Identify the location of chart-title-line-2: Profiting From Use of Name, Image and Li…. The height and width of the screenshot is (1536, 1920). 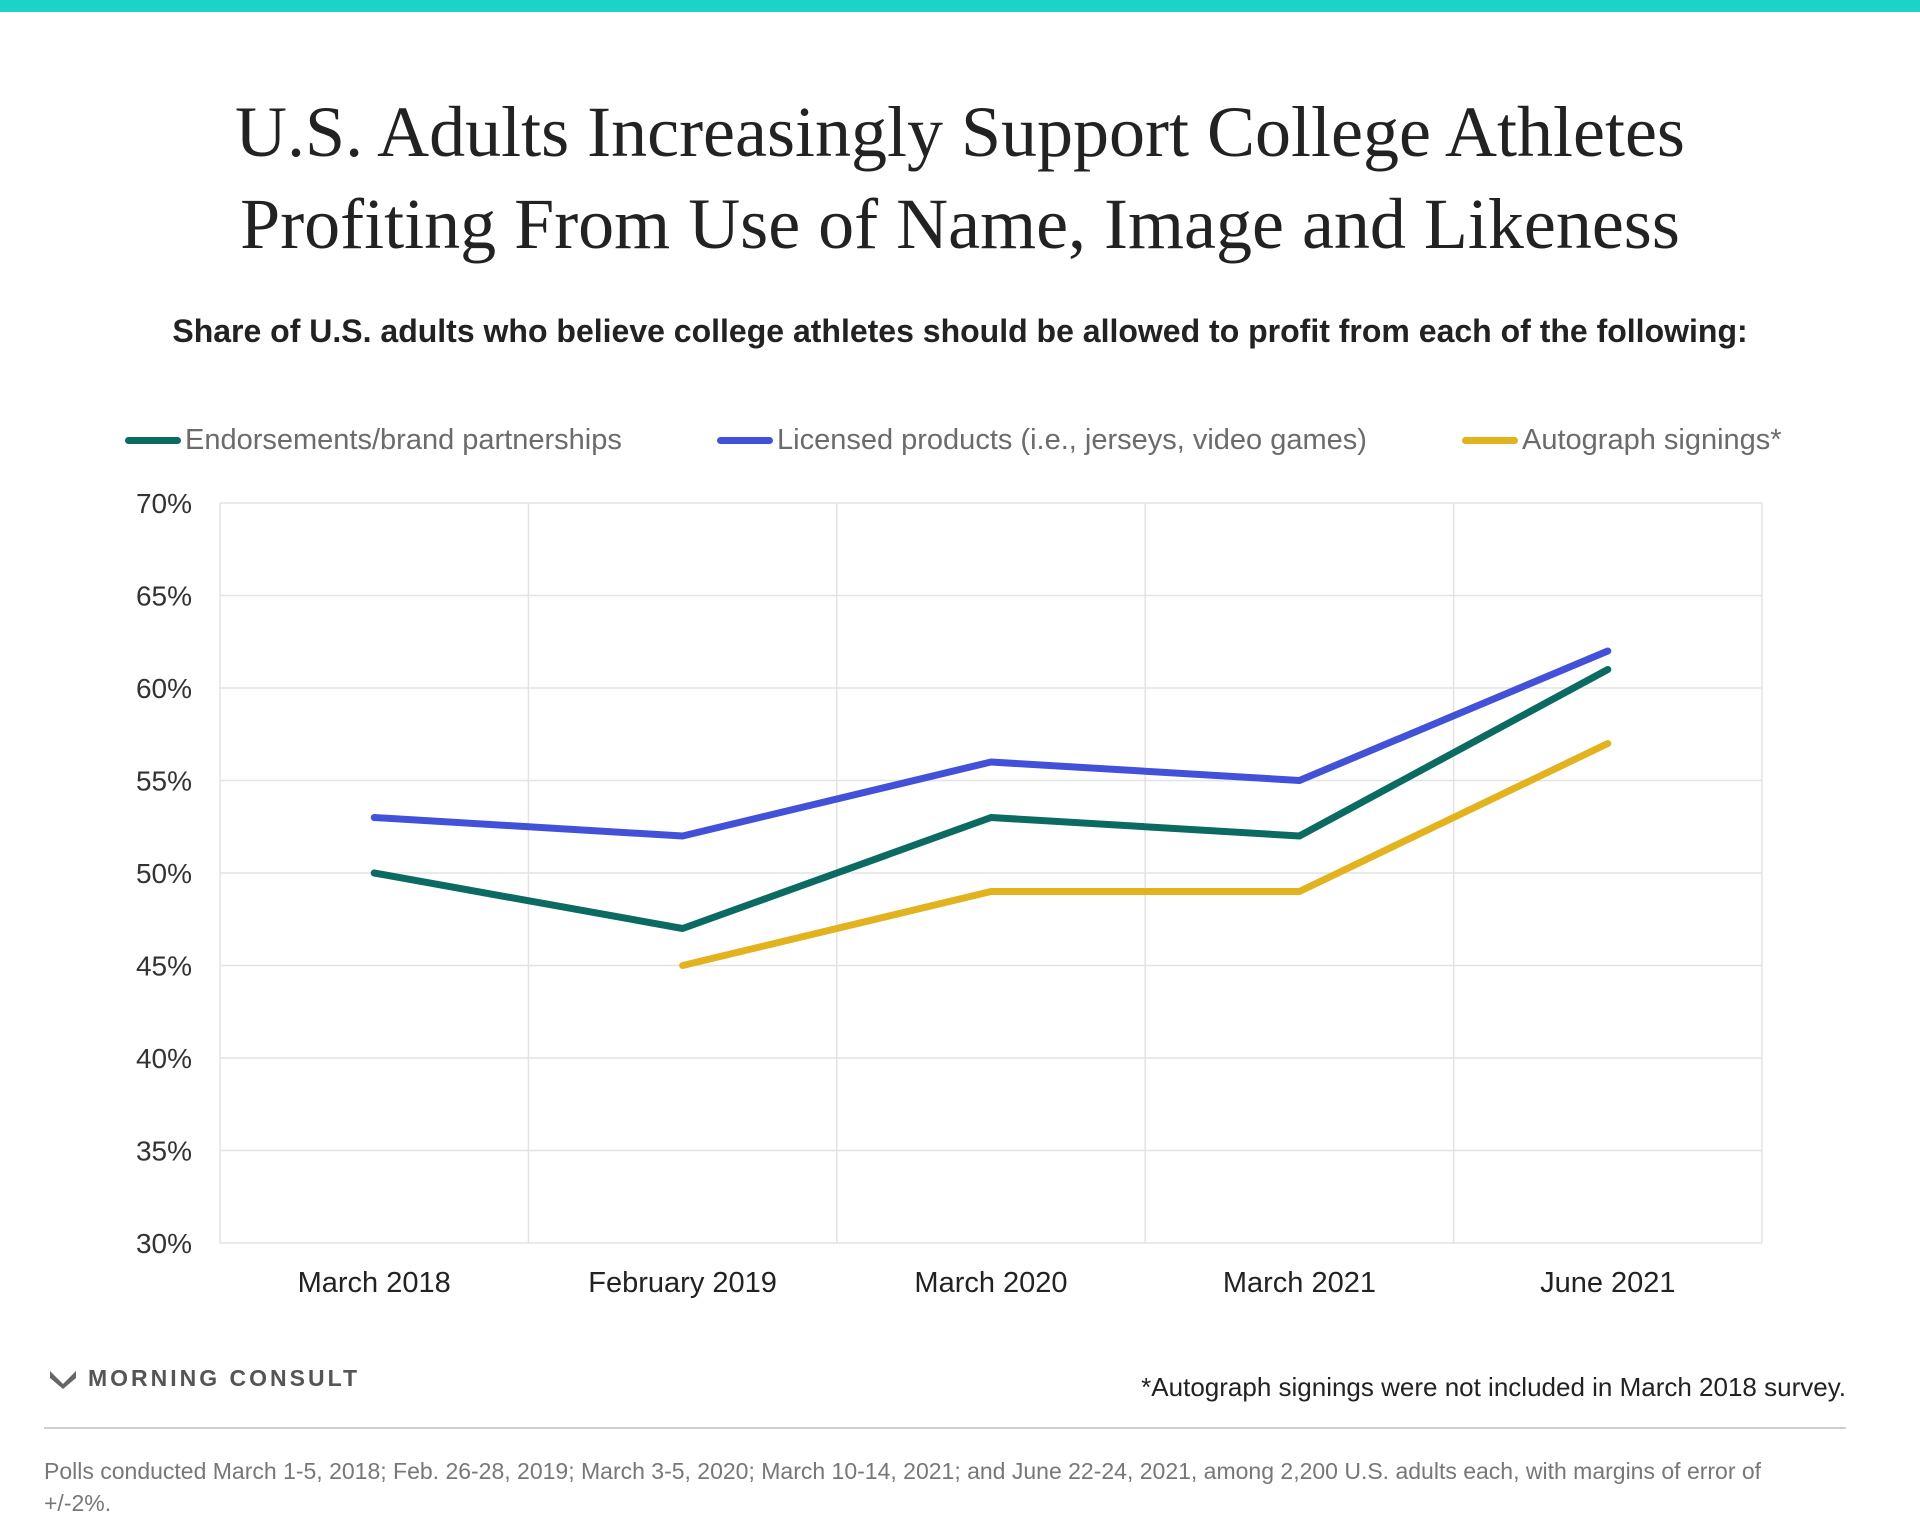
(960, 224).